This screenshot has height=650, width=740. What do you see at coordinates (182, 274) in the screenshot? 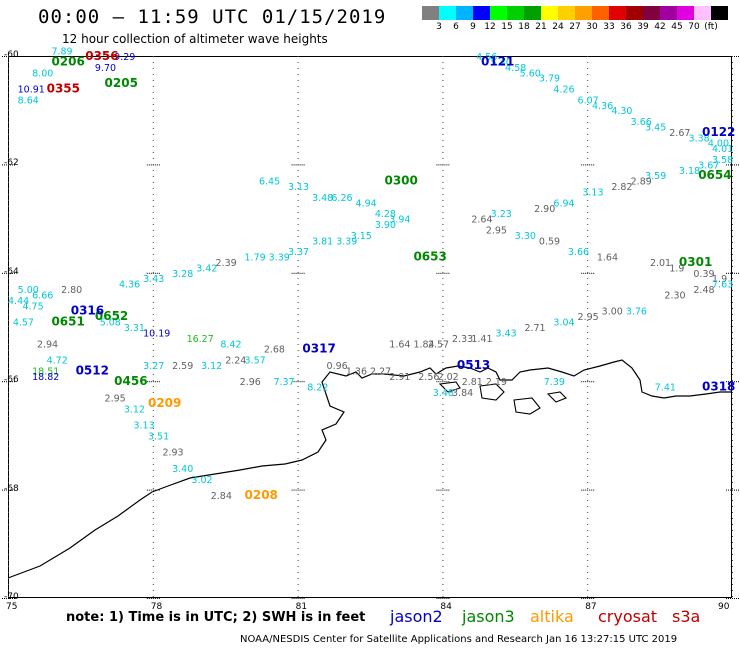
I see `swh-value: 3.28` at bounding box center [182, 274].